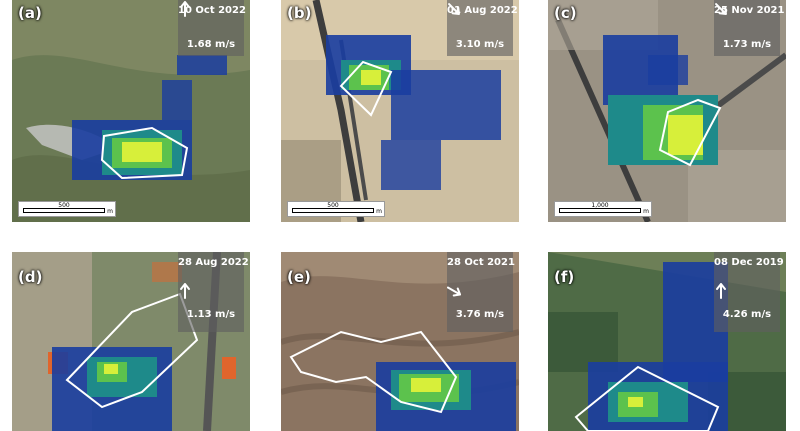 Image resolution: width=800 pixels, height=431 pixels. I want to click on scale-bar-label-b: 500, so click(333, 205).